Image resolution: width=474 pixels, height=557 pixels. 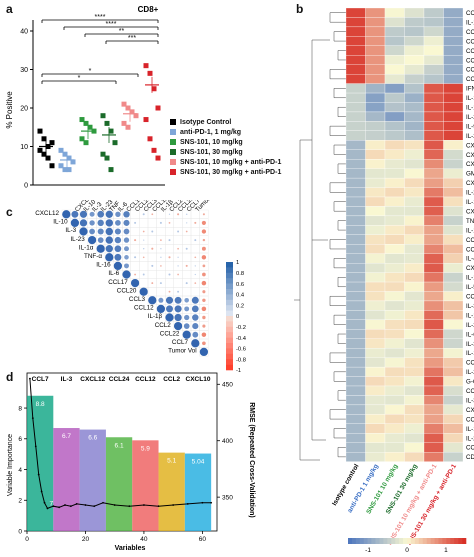 What do you see at coordinates (470, 297) in the screenshot?
I see `gene-label: CCL19` at bounding box center [470, 297].